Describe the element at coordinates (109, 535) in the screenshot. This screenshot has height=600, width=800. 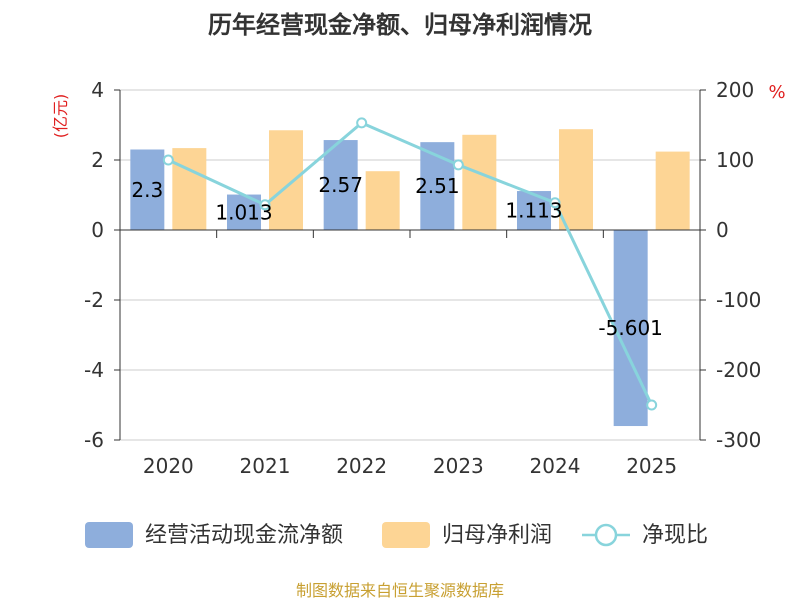
I see `legend-swatch-cashflow` at that location.